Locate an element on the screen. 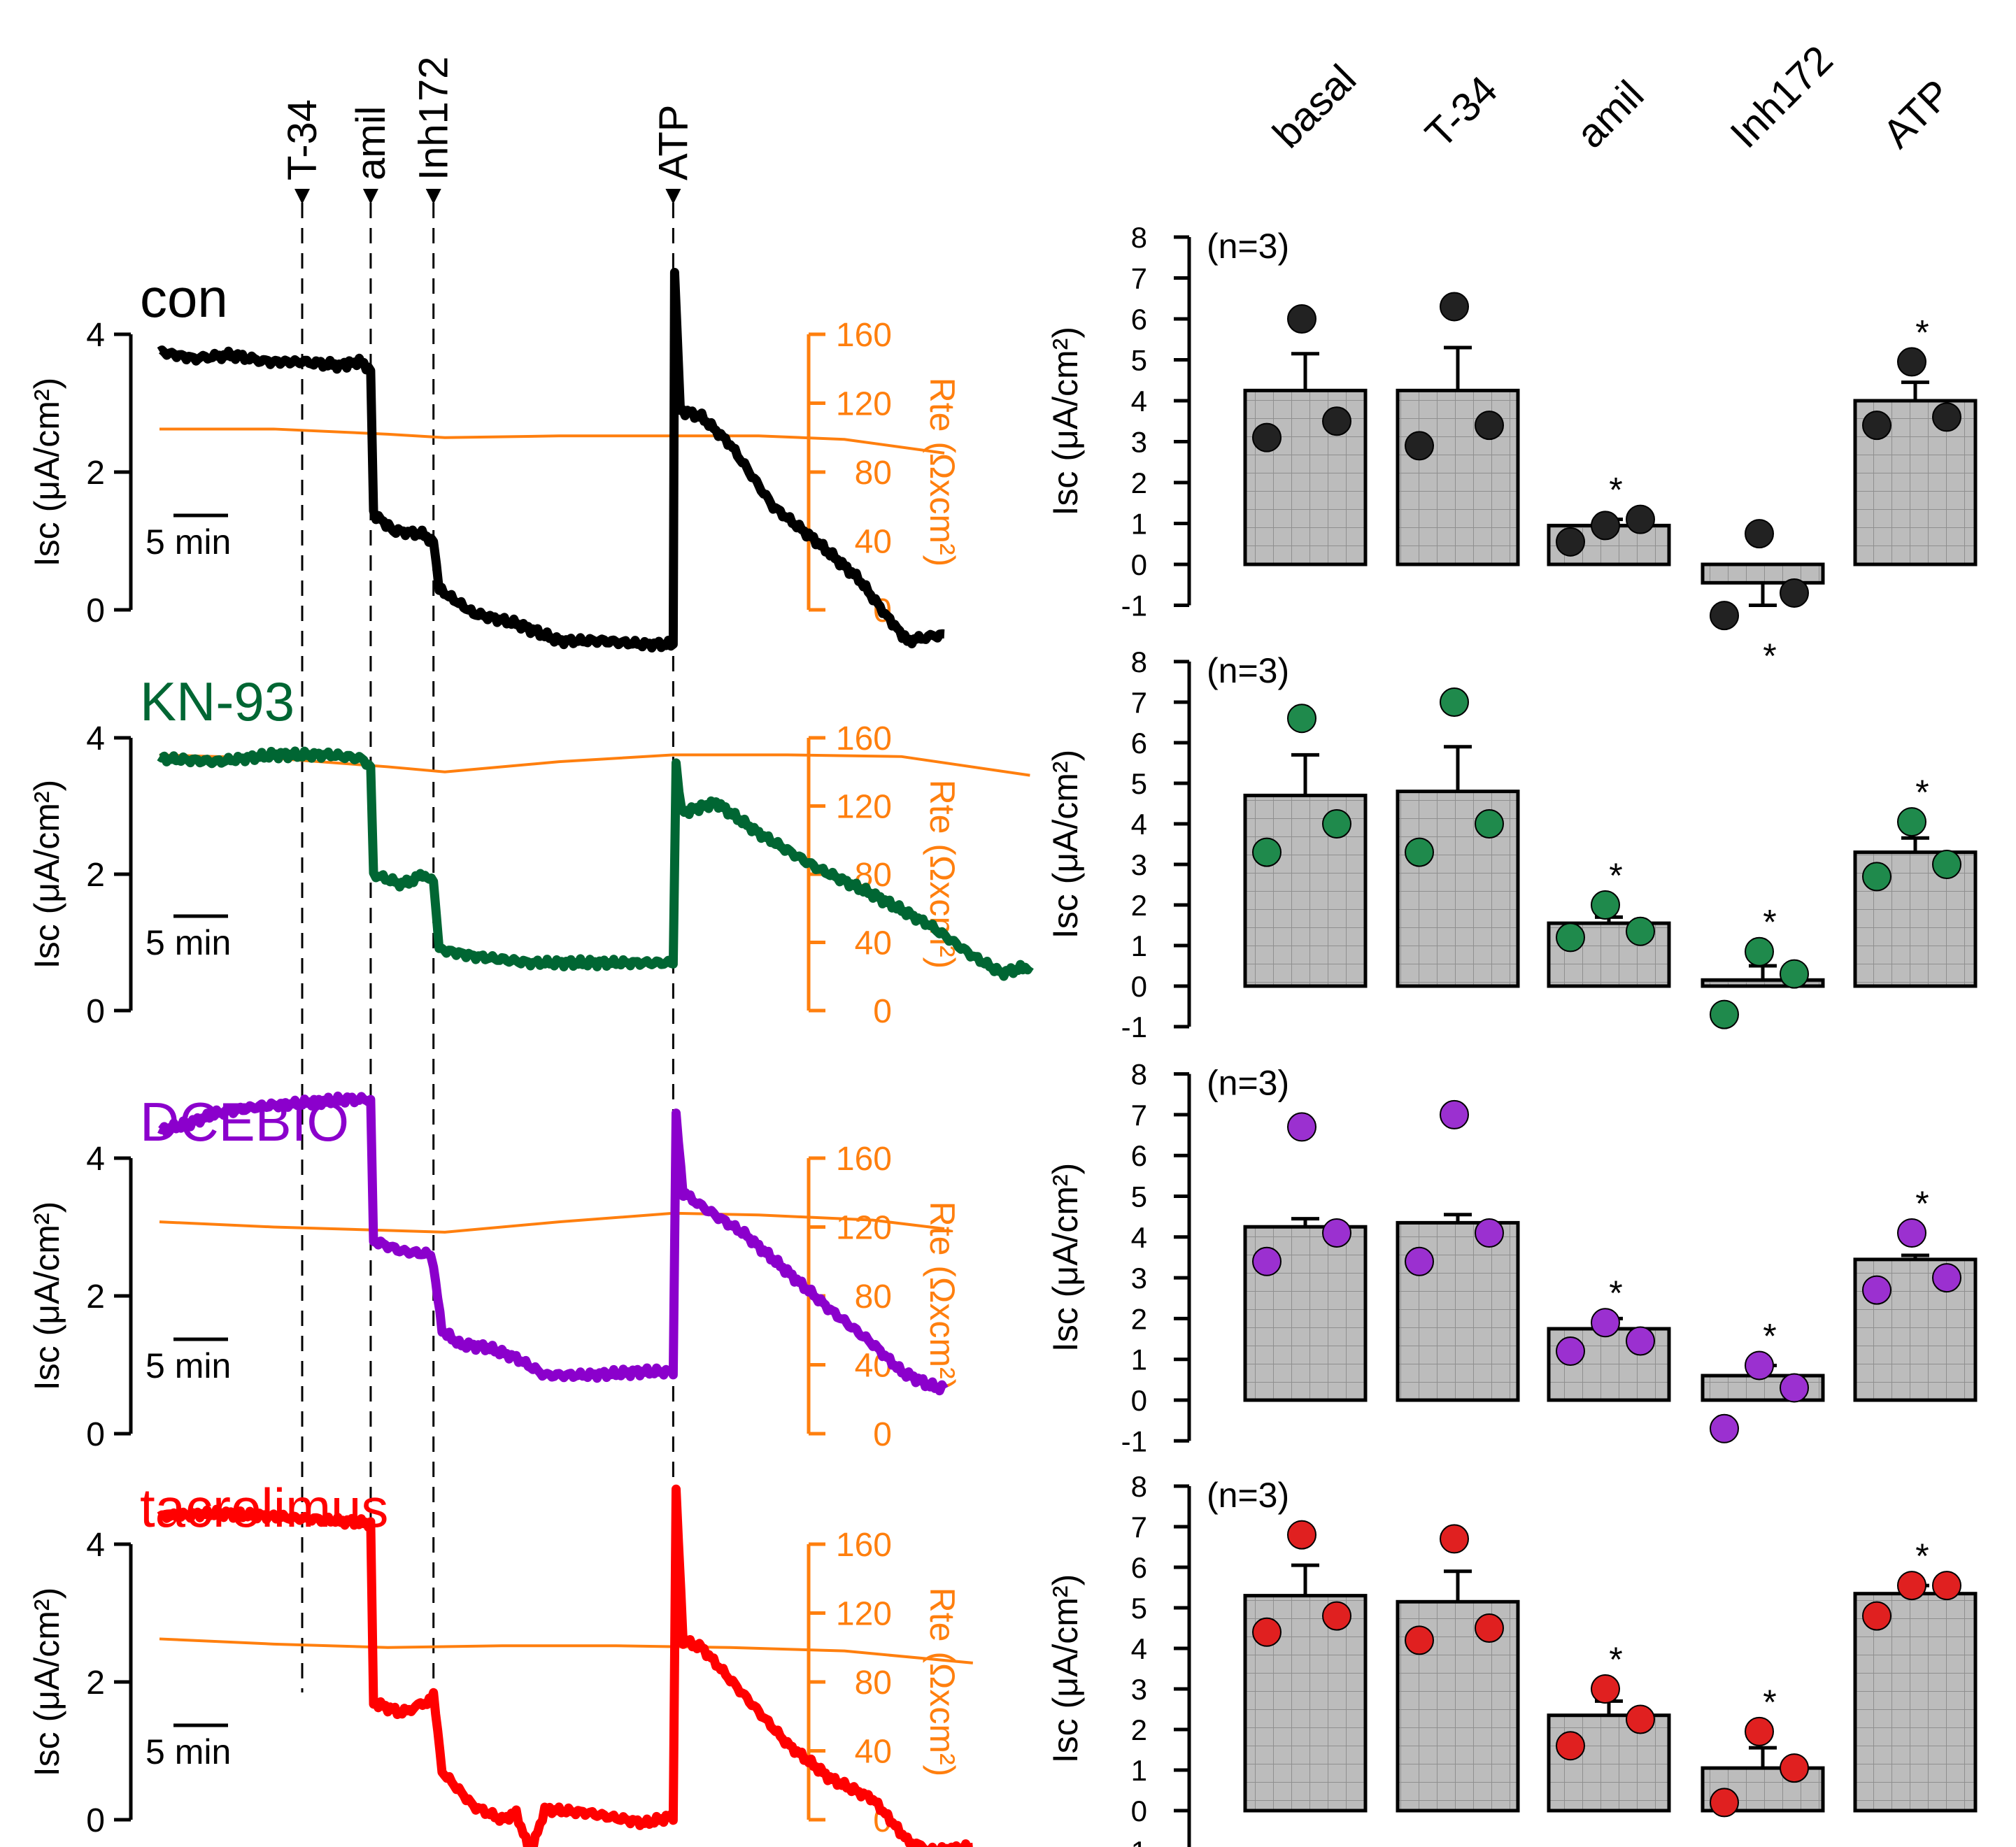 This screenshot has height=1847, width=2016. isc-tick-label: 4 is located at coordinates (95, 1159).